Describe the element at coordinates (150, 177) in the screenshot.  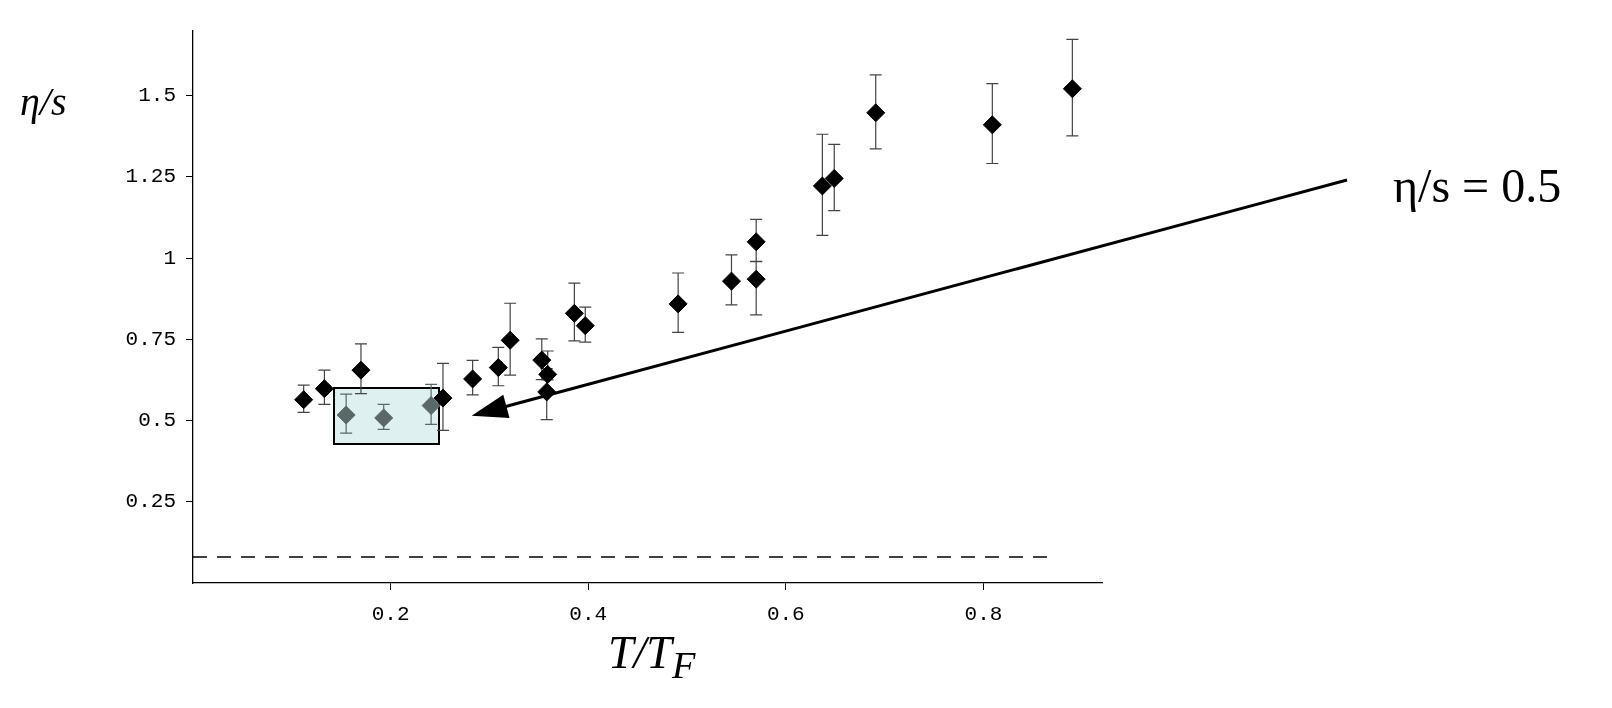
I see `y-tick-label: 1.25` at that location.